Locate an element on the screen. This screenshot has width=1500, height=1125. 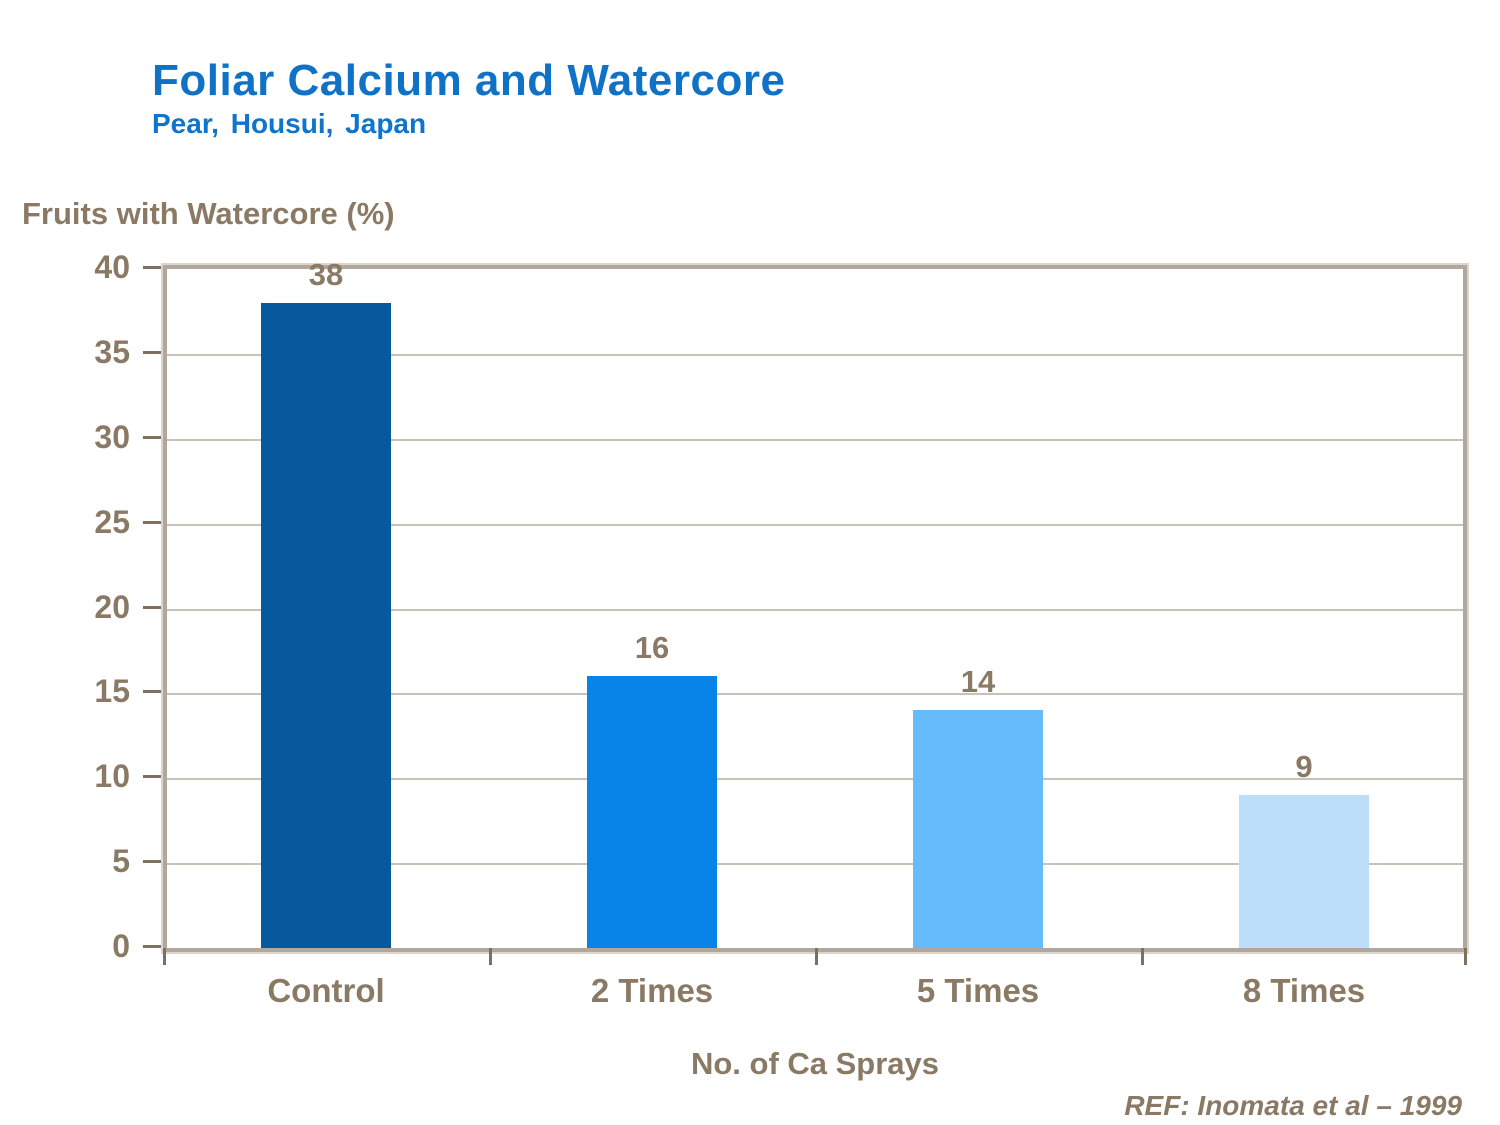
x-category-label-control: Control is located at coordinates (326, 990).